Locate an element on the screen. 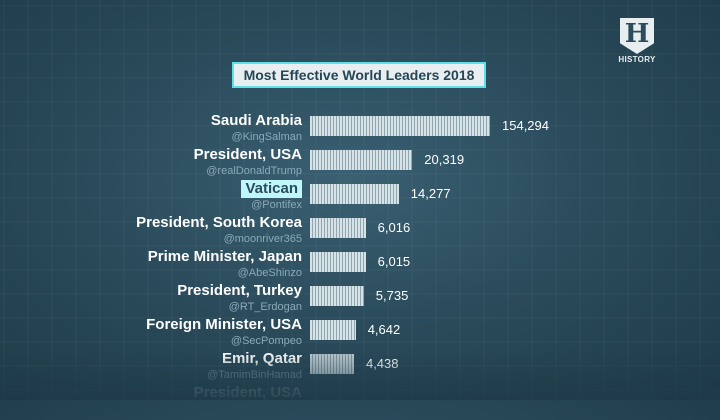 Image resolution: width=720 pixels, height=420 pixels. handle-label: @RT_Erdogan is located at coordinates (265, 307).